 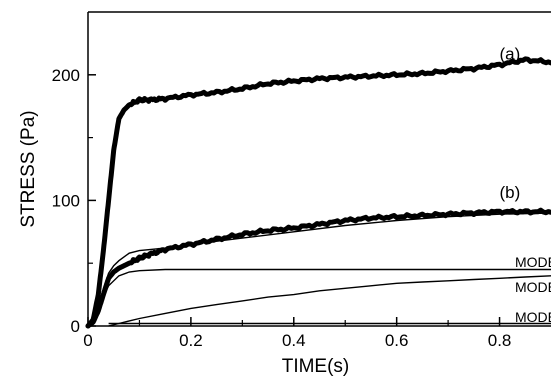 I want to click on series-3-line, so click(x=319, y=297).